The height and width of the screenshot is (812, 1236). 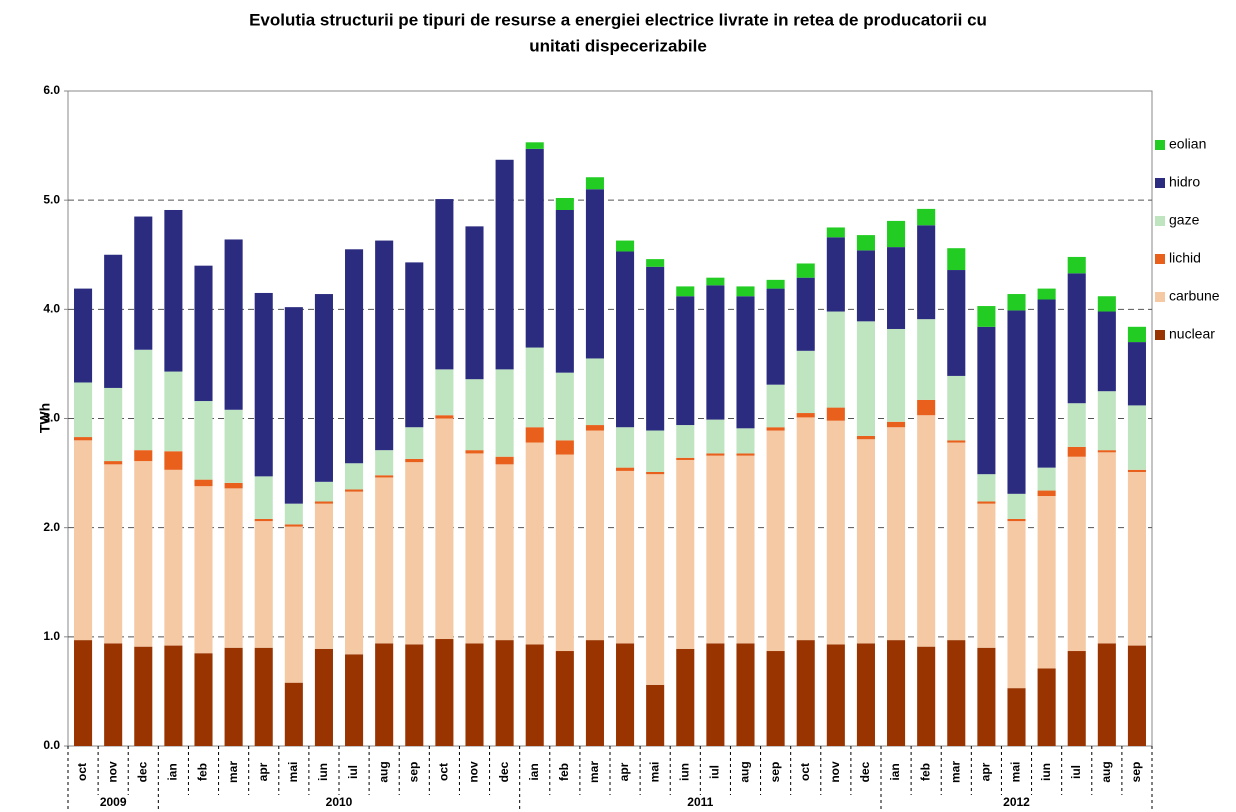 I want to click on chart-title: unitati dispecerizabile, so click(x=618, y=45).